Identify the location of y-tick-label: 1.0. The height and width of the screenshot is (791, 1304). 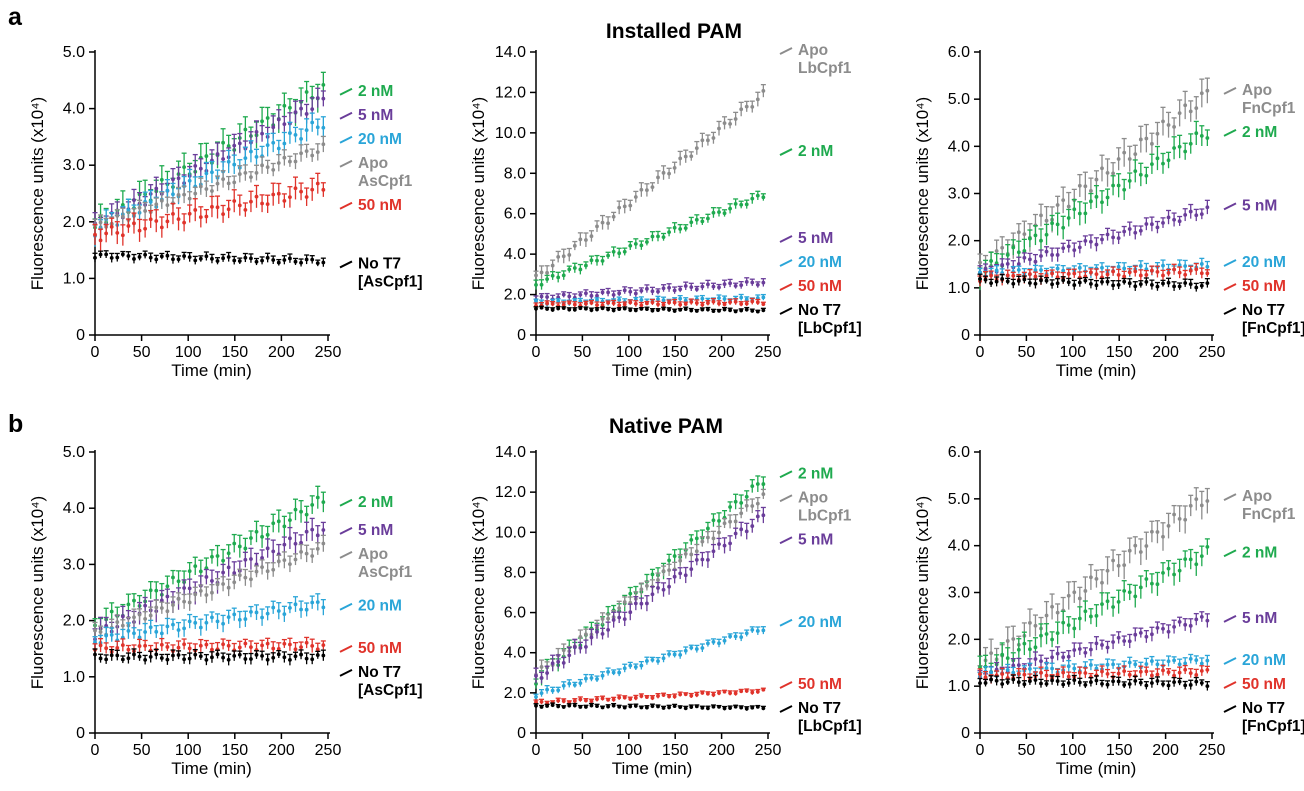
(959, 288).